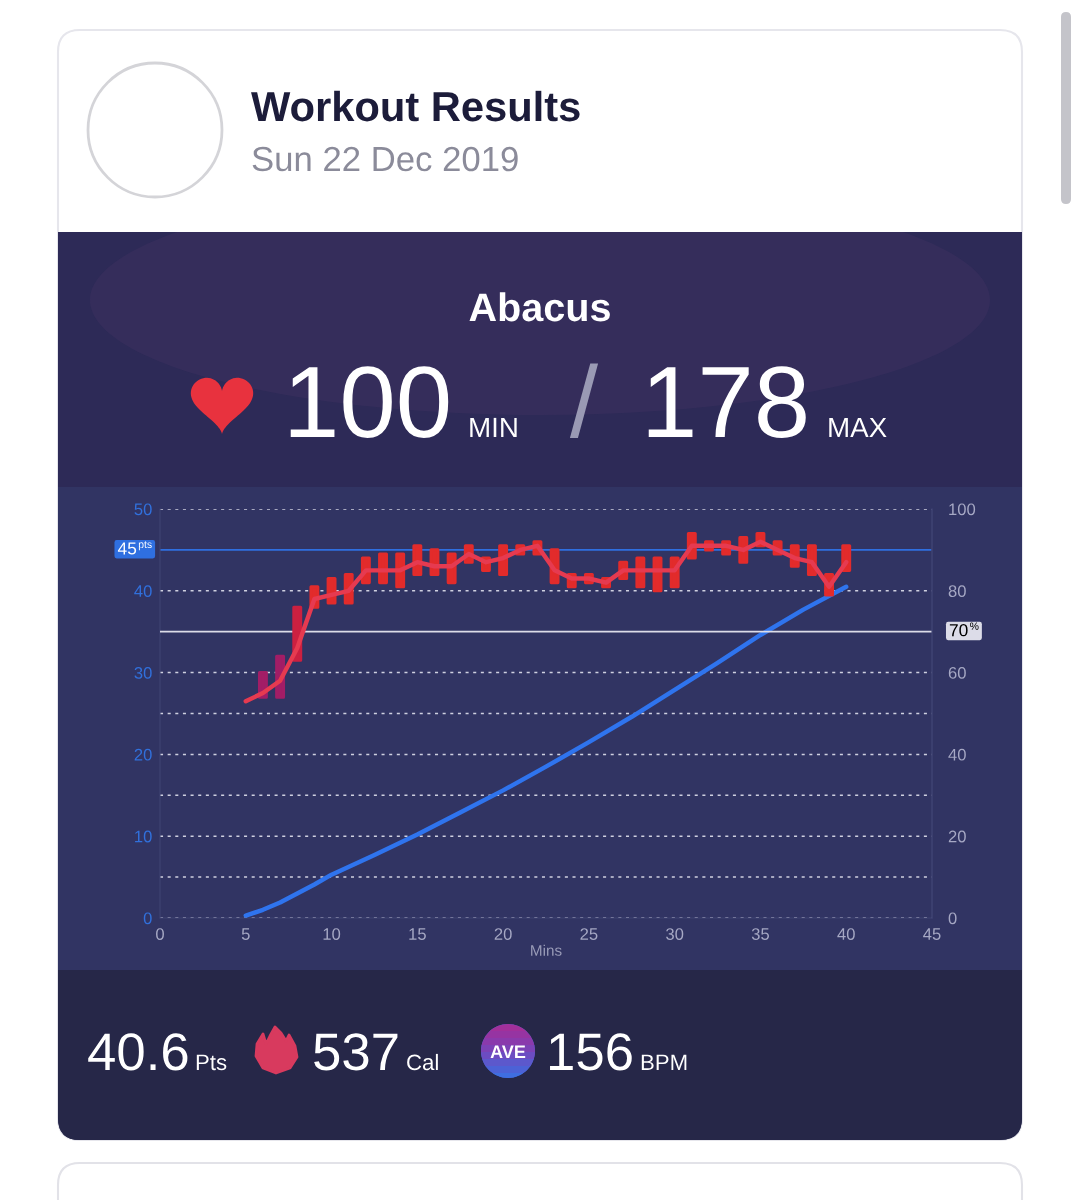 This screenshot has height=1200, width=1079. Describe the element at coordinates (546, 950) in the screenshot. I see `x-axis-title: Mins` at that location.